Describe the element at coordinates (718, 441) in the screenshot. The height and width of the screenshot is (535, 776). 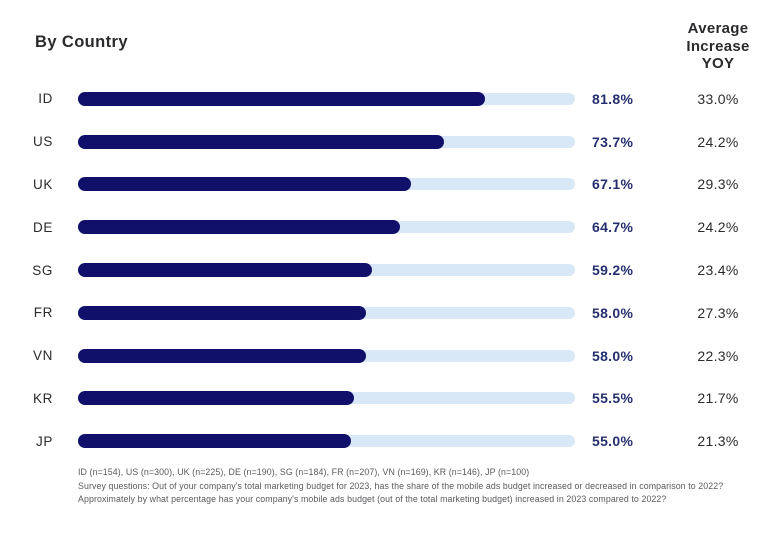
I see `avg-increase-value: 21.3%` at that location.